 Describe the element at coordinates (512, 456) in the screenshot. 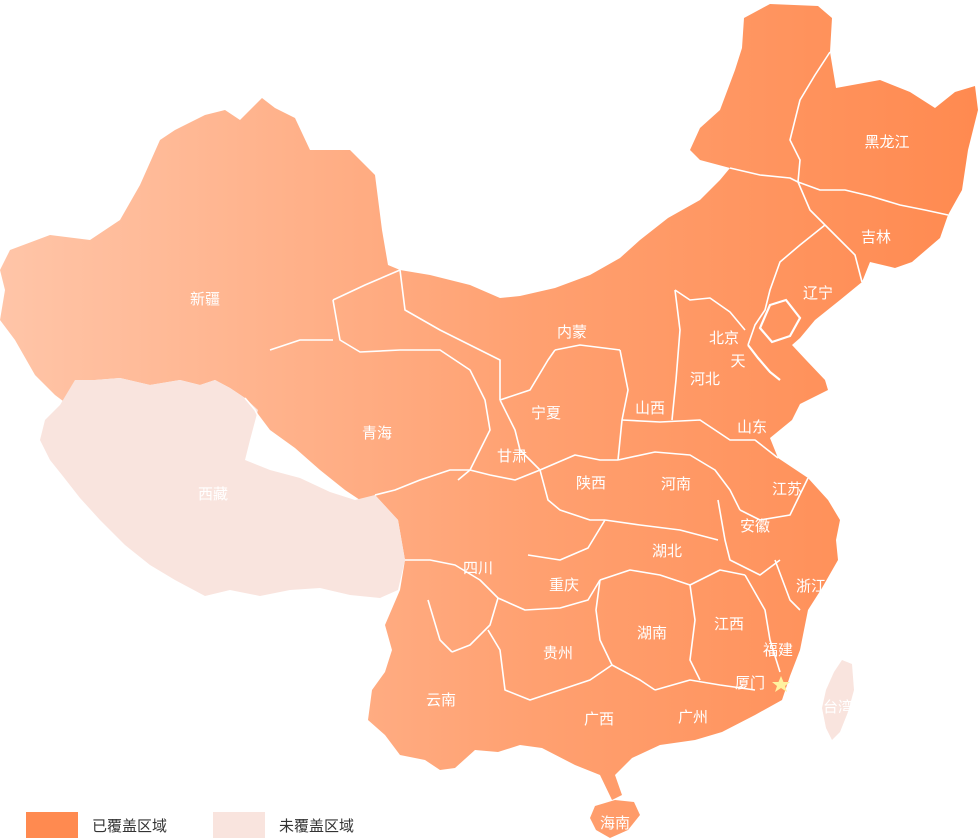

I see `region-label-gansu: 甘肃` at that location.